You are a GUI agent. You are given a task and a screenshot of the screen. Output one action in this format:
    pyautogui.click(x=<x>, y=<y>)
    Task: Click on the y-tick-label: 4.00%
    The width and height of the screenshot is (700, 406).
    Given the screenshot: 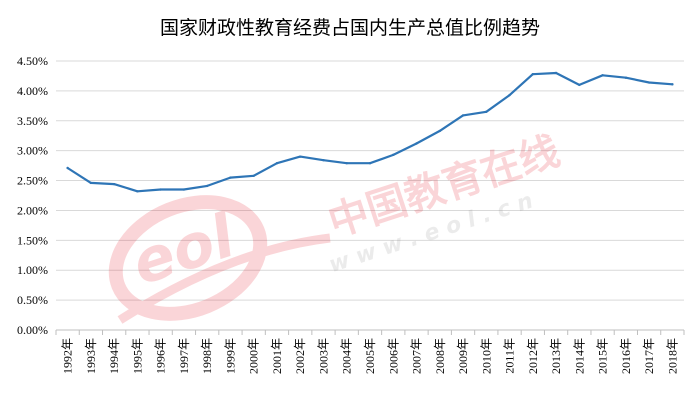 What is the action you would take?
    pyautogui.click(x=32, y=91)
    